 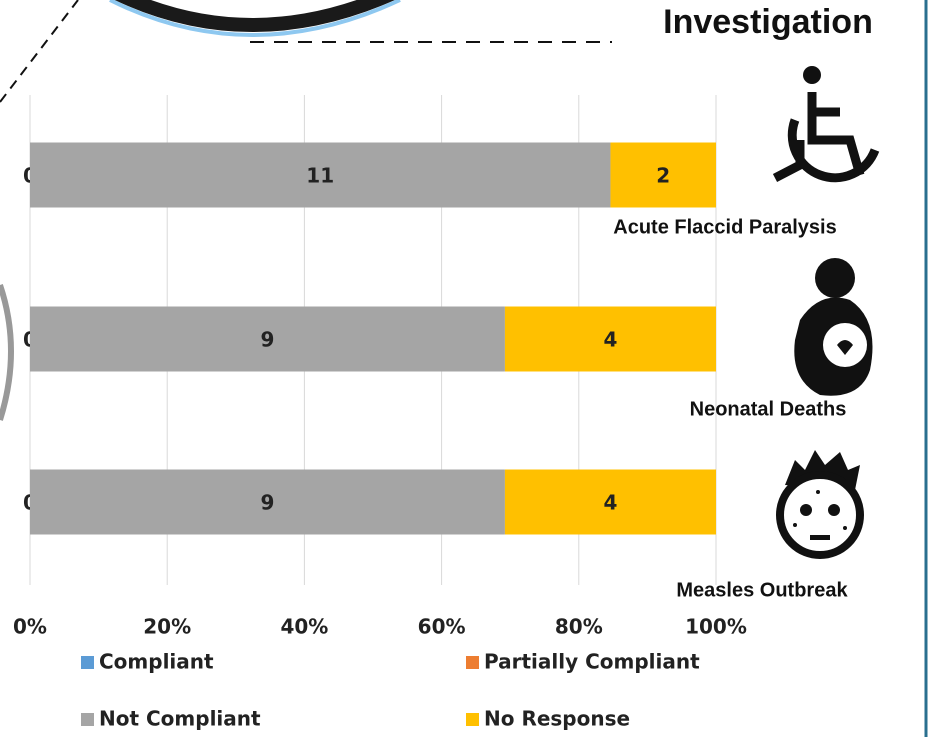 What do you see at coordinates (156, 662) in the screenshot?
I see `legend-label: Compliant` at bounding box center [156, 662].